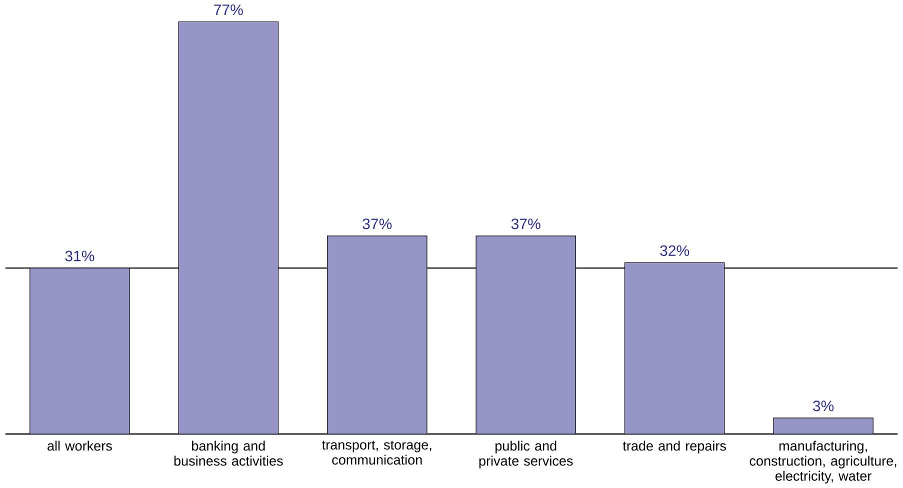 This screenshot has height=488, width=903. What do you see at coordinates (674, 447) in the screenshot?
I see `x-tick-label: trade and repairs` at bounding box center [674, 447].